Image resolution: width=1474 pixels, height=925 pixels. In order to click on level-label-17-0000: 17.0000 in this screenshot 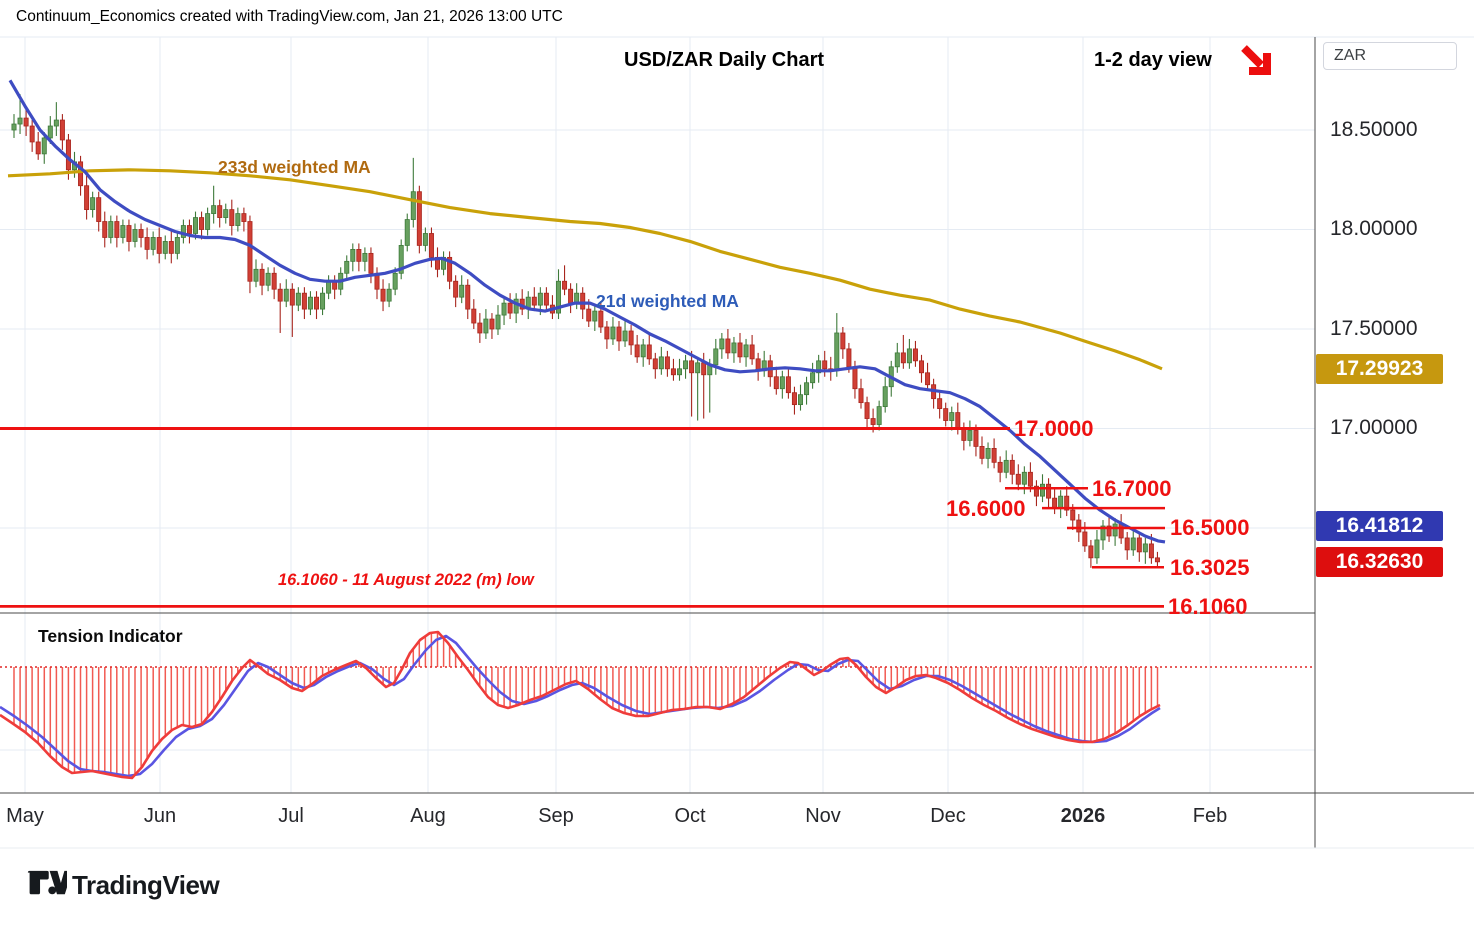, I will do `click(1054, 428)`.